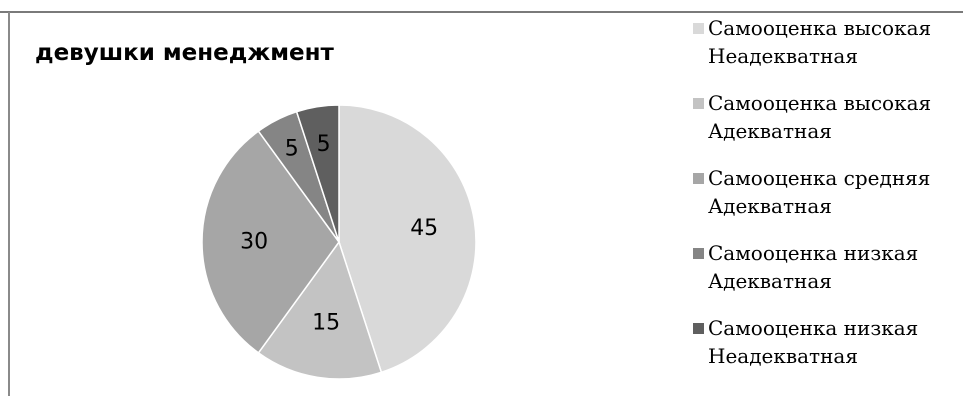 The width and height of the screenshot is (963, 396). Describe the element at coordinates (783, 56) in the screenshot. I see `legend-label-1-line-2: Неадекватная` at that location.